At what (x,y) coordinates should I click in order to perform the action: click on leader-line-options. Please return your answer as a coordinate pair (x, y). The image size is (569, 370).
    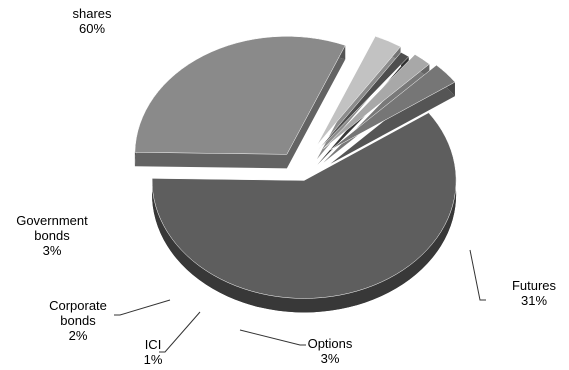
    Looking at the image, I should click on (272, 337).